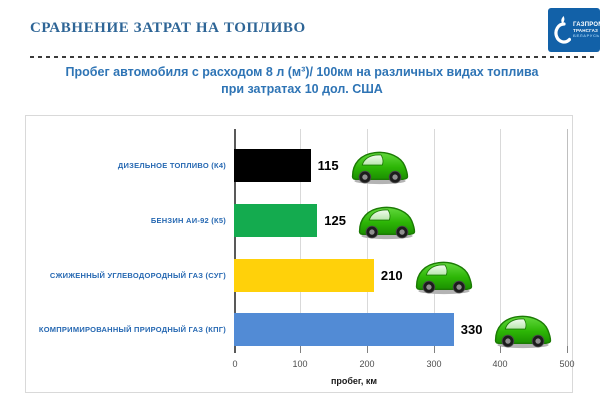 The image size is (604, 409). I want to click on chart-row-cng: КОМПРИМИРОВАННЫЙ ПРИРОДНЫЙ ГАЗ (КПГ) 330, so click(299, 330).